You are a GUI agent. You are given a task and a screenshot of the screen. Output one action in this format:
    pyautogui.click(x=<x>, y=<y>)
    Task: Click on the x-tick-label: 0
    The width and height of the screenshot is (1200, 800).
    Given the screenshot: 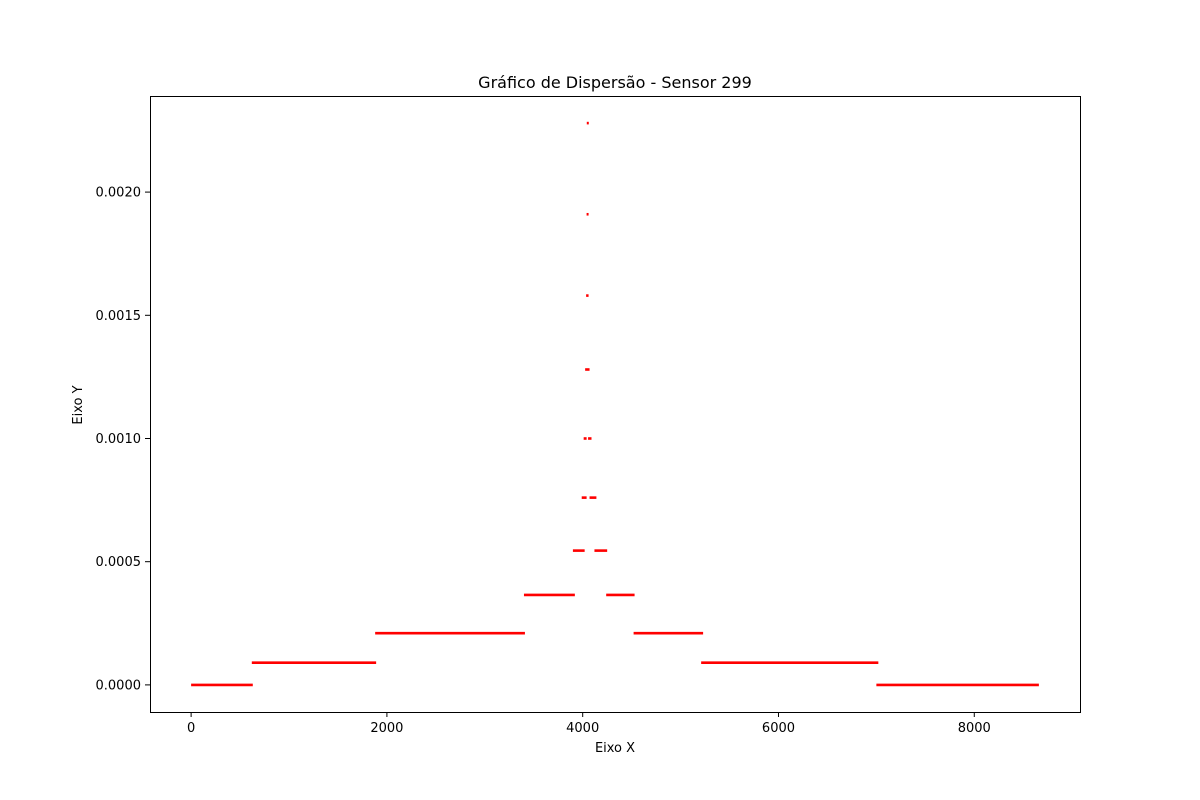 What is the action you would take?
    pyautogui.click(x=191, y=728)
    